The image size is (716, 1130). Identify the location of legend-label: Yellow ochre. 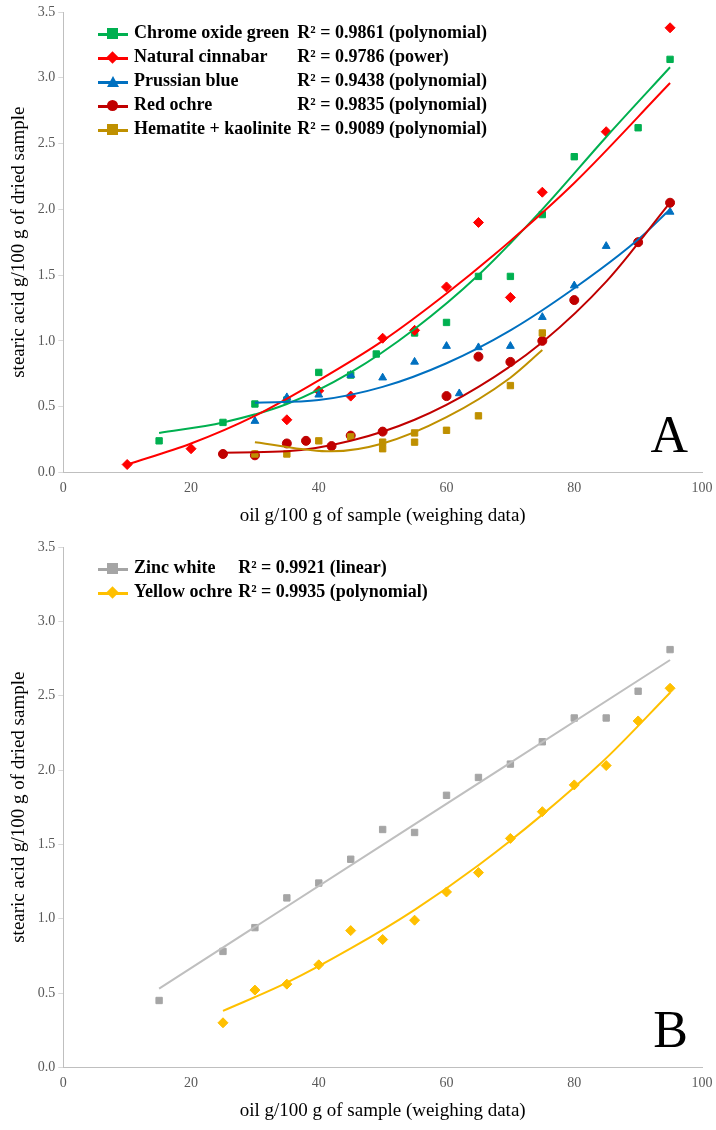
(183, 591).